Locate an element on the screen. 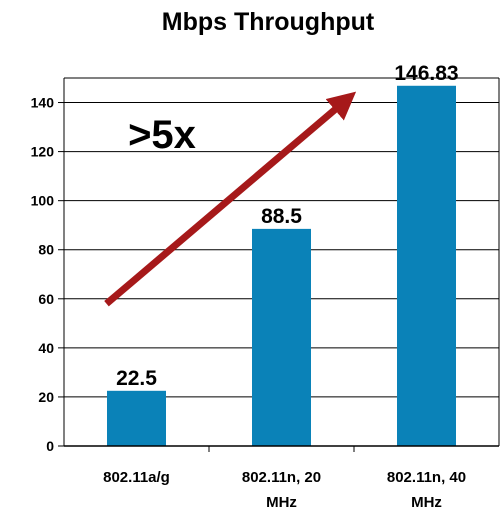 The height and width of the screenshot is (515, 503). chart-title: Mbps Throughput is located at coordinates (268, 22).